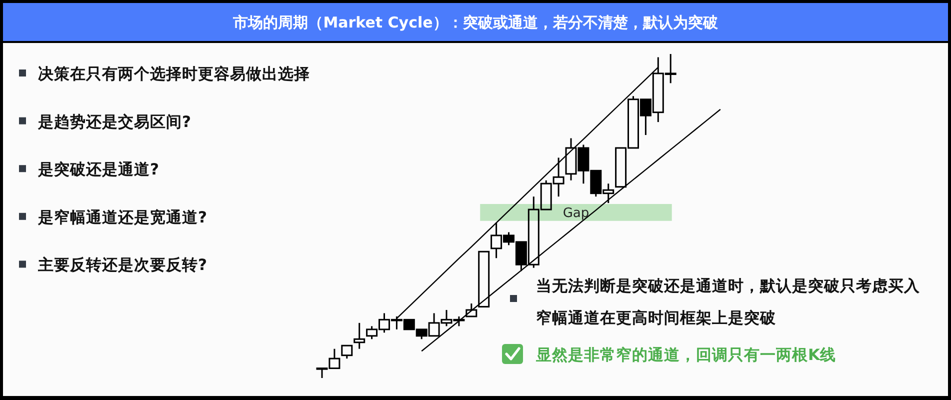  I want to click on text: 是突破还是通道?, so click(98, 169).